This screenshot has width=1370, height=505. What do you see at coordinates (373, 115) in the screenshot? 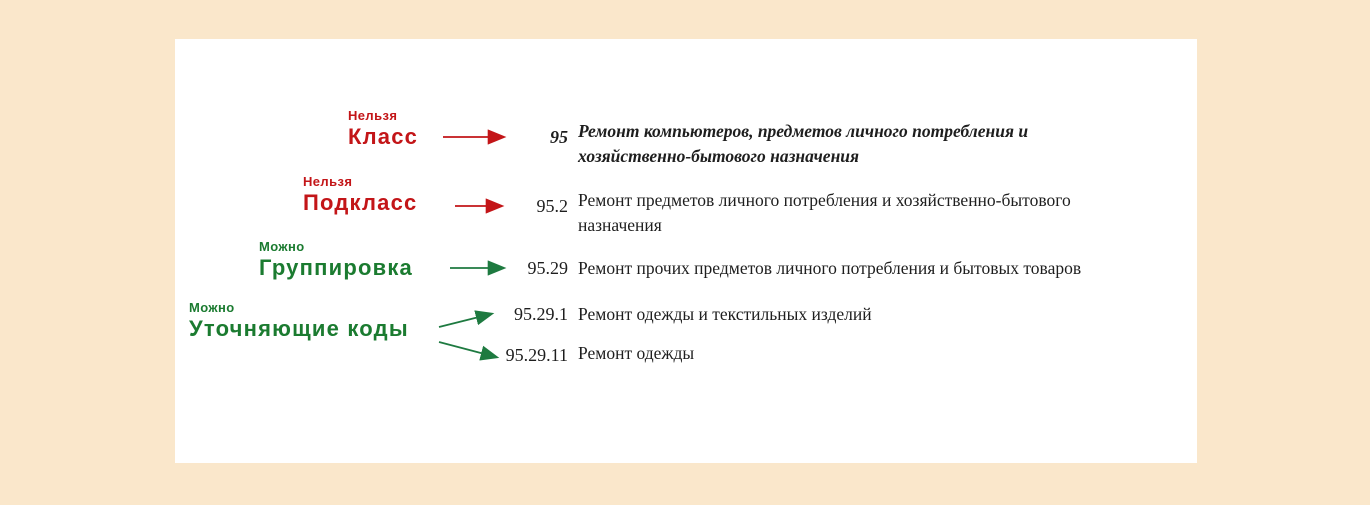
I see `permission-label-class: Нельзя` at bounding box center [373, 115].